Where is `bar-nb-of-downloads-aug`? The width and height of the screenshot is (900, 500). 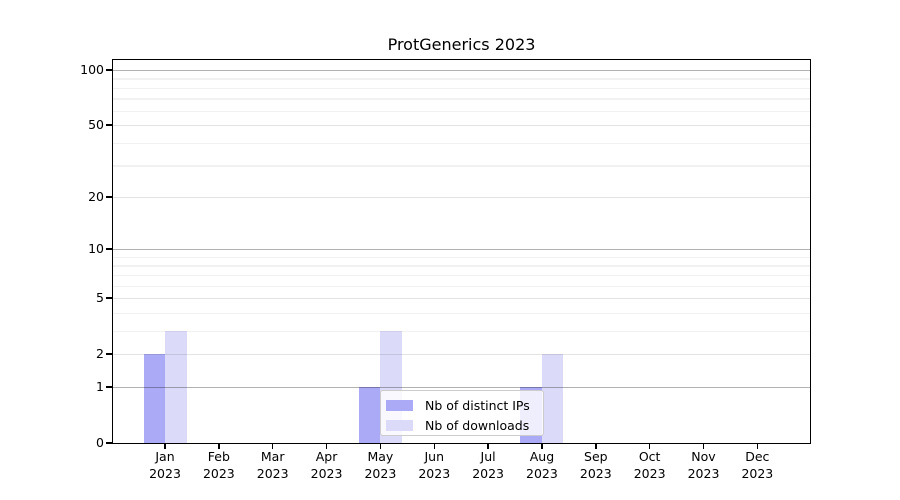
bar-nb-of-downloads-aug is located at coordinates (552, 398).